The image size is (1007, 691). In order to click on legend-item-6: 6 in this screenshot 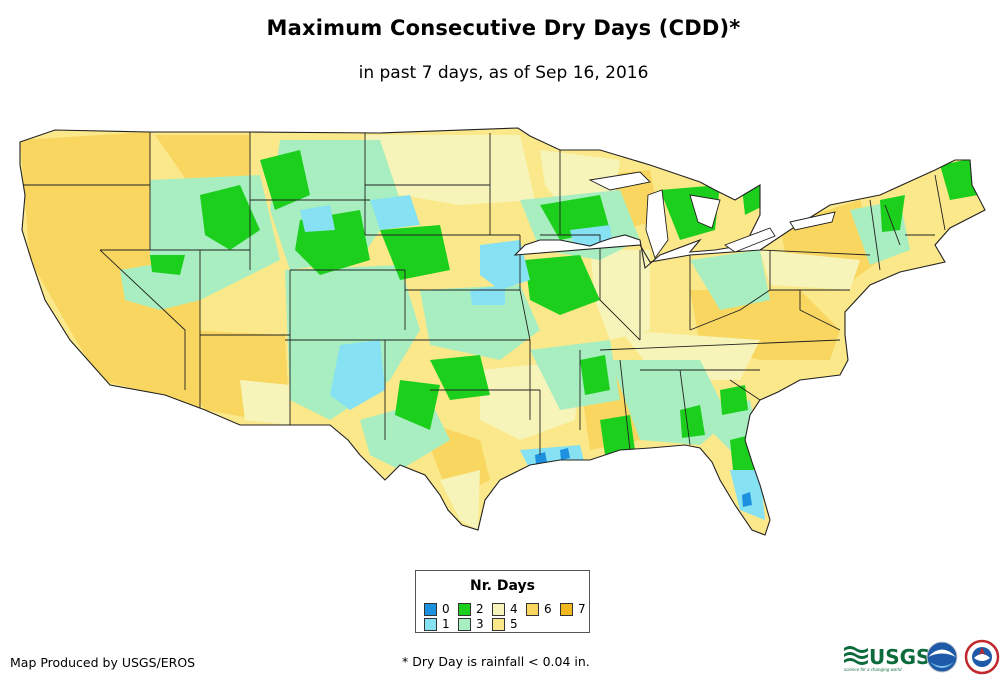, I will do `click(539, 610)`.